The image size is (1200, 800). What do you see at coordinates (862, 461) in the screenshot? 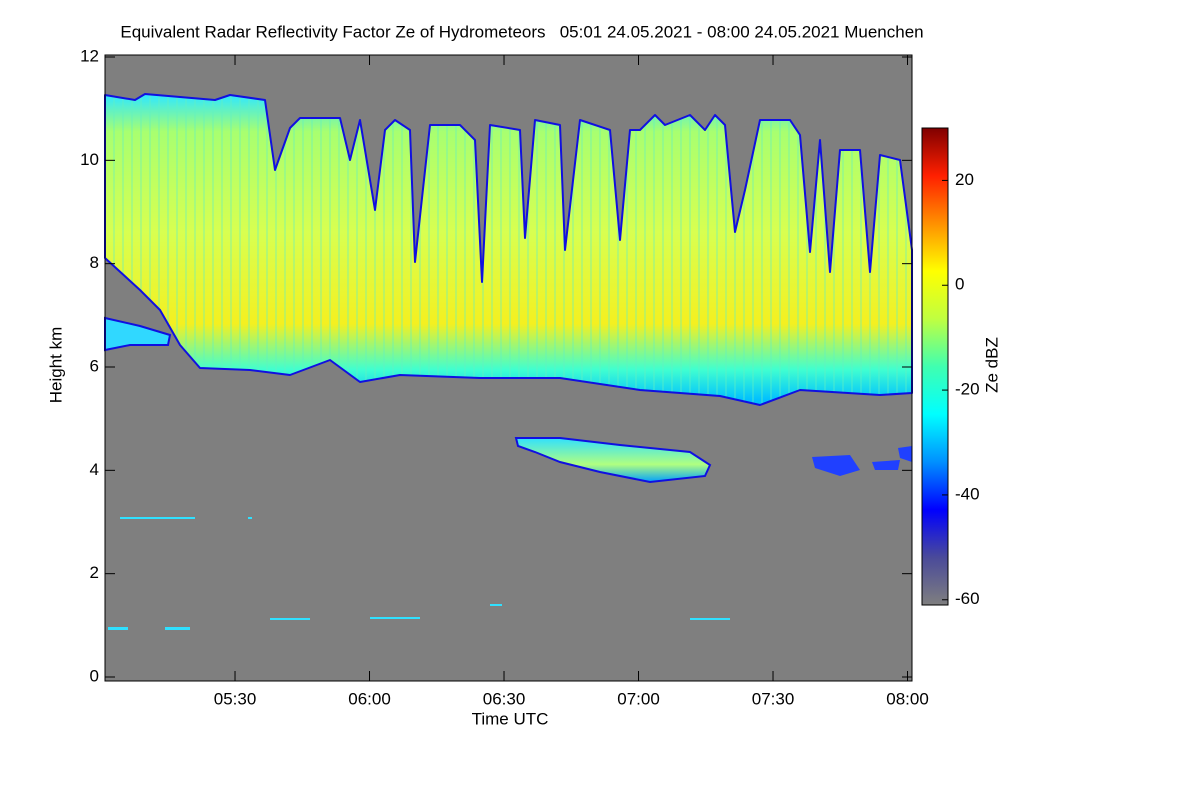
I see `mid-level-cloud-fragment` at bounding box center [862, 461].